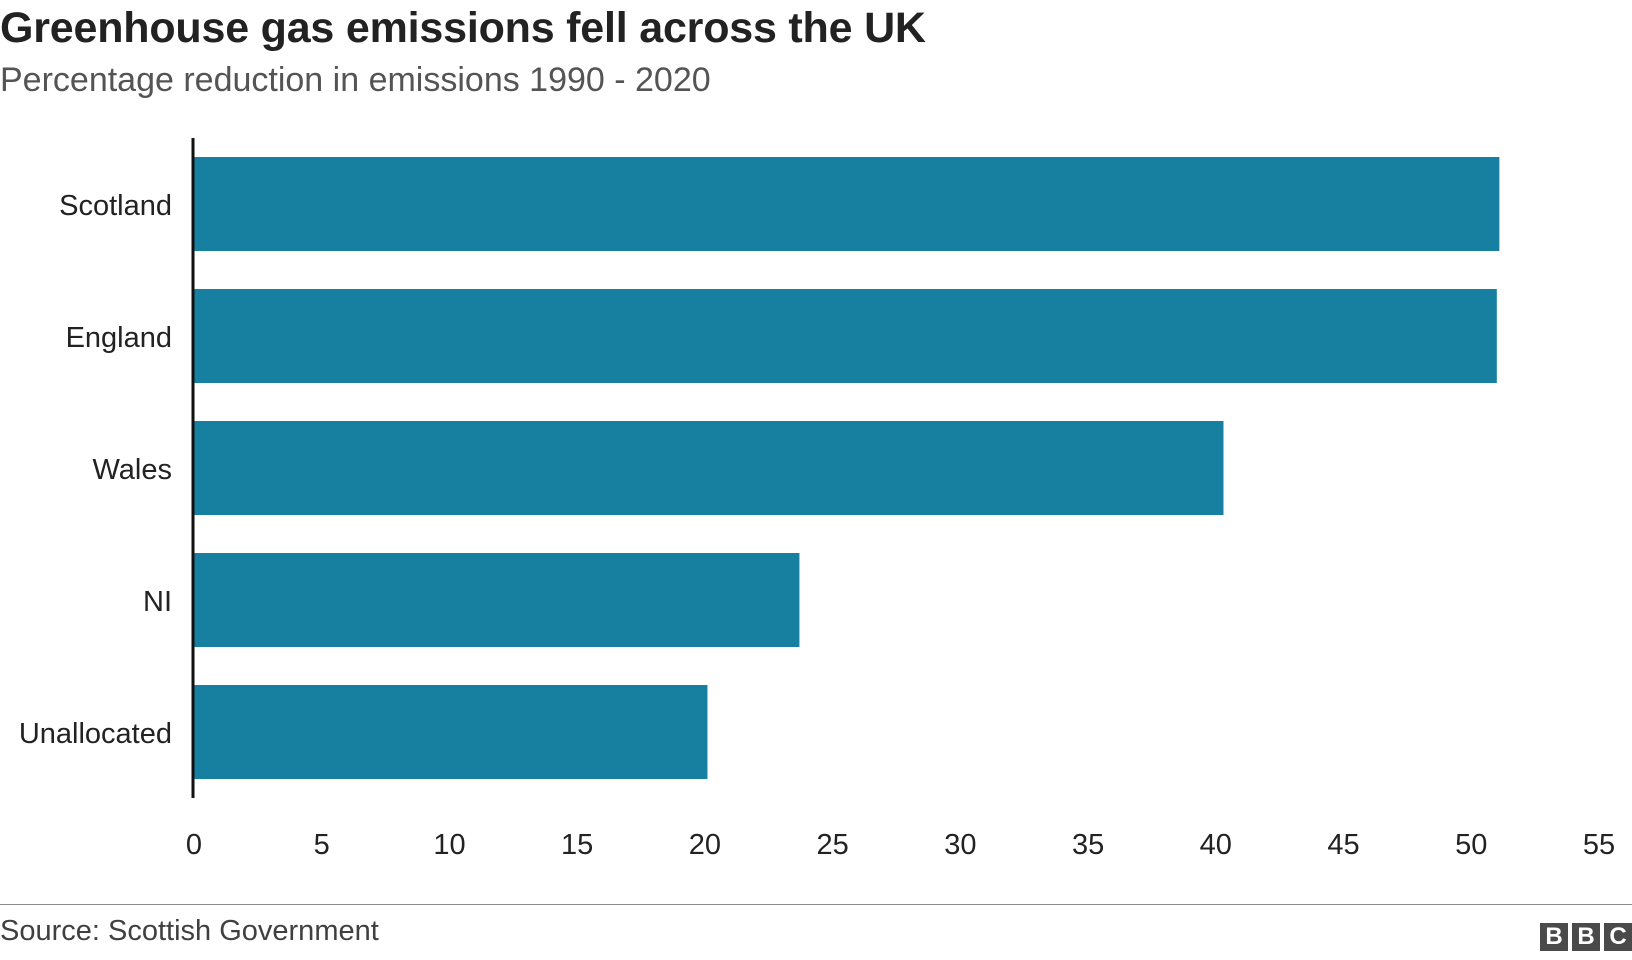 The height and width of the screenshot is (960, 1632). I want to click on x-tick-label: 15, so click(577, 845).